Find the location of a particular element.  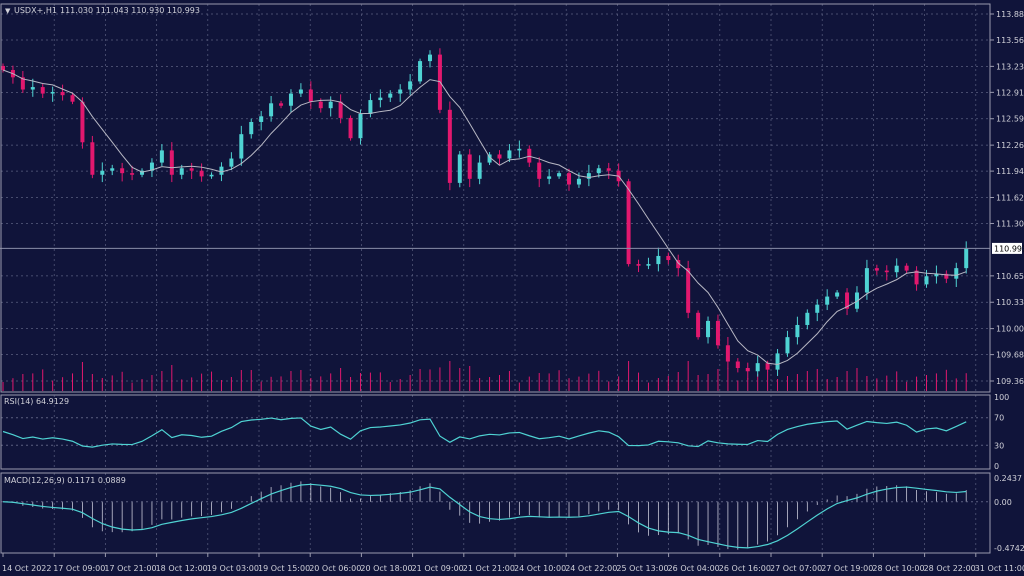

macd-tick-label: 0.2437 is located at coordinates (1008, 478).